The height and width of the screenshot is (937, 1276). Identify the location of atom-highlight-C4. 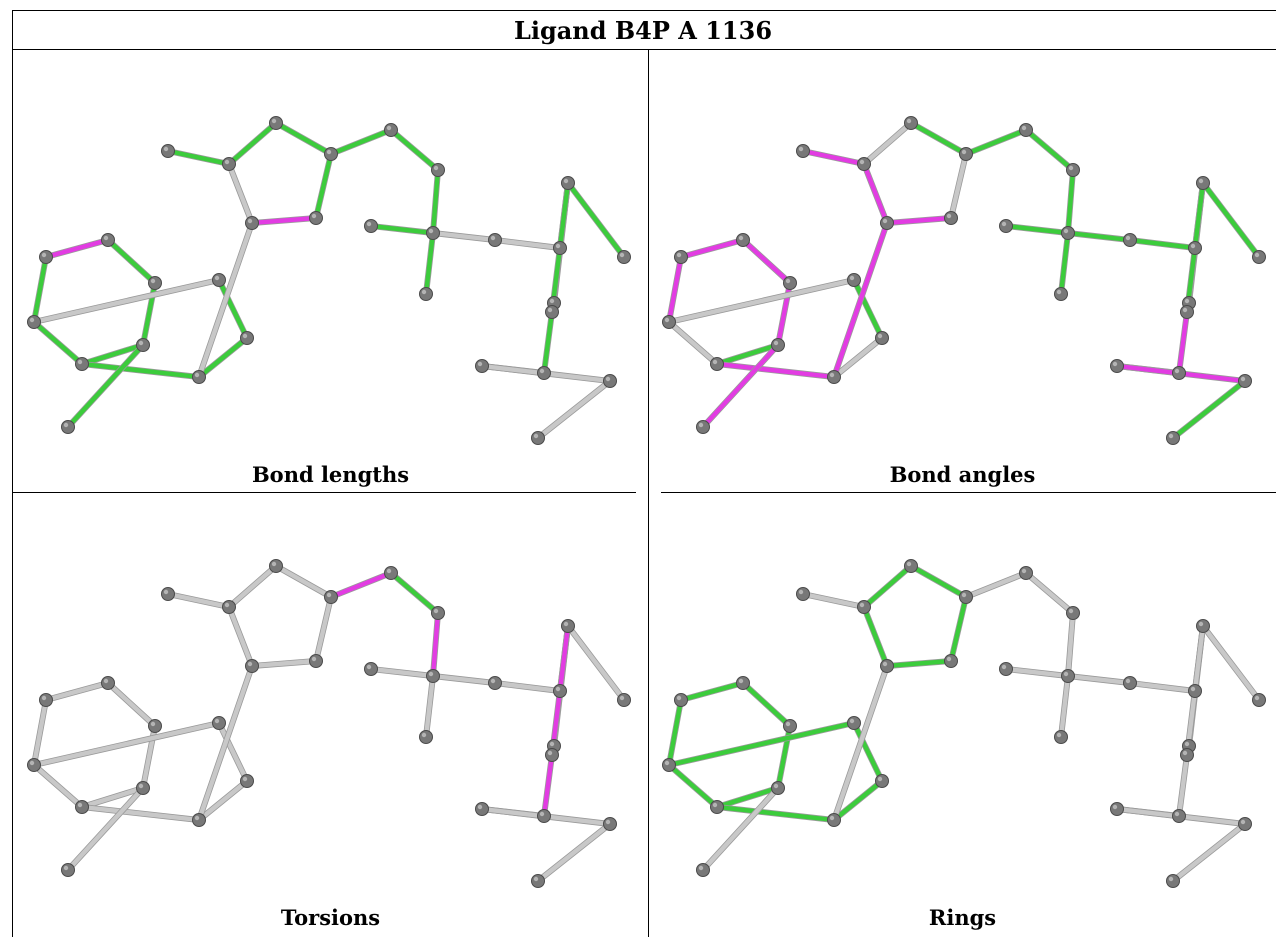
(329, 152).